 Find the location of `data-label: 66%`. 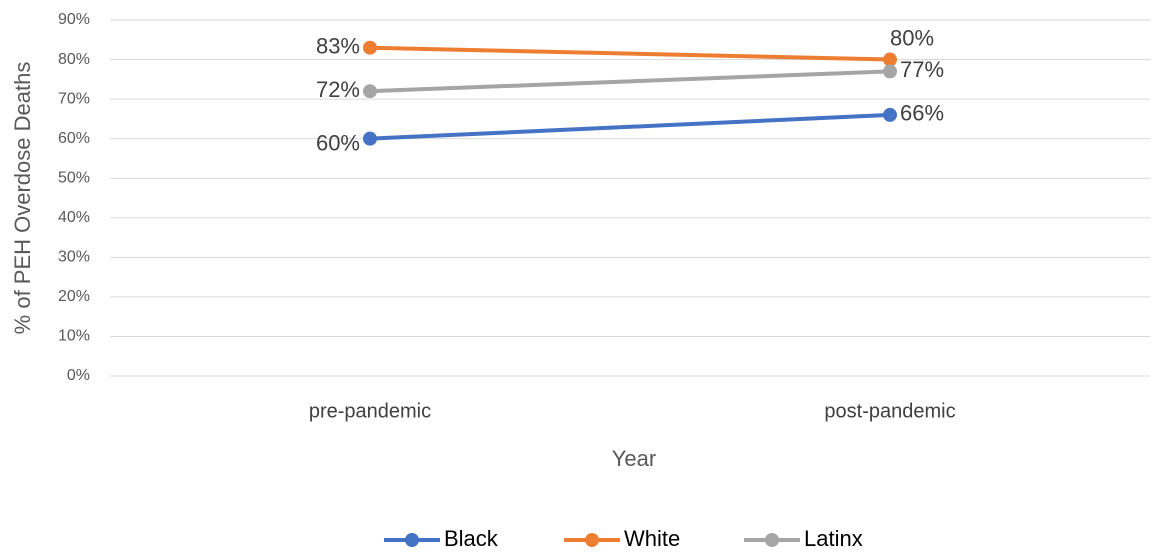

data-label: 66% is located at coordinates (922, 113).